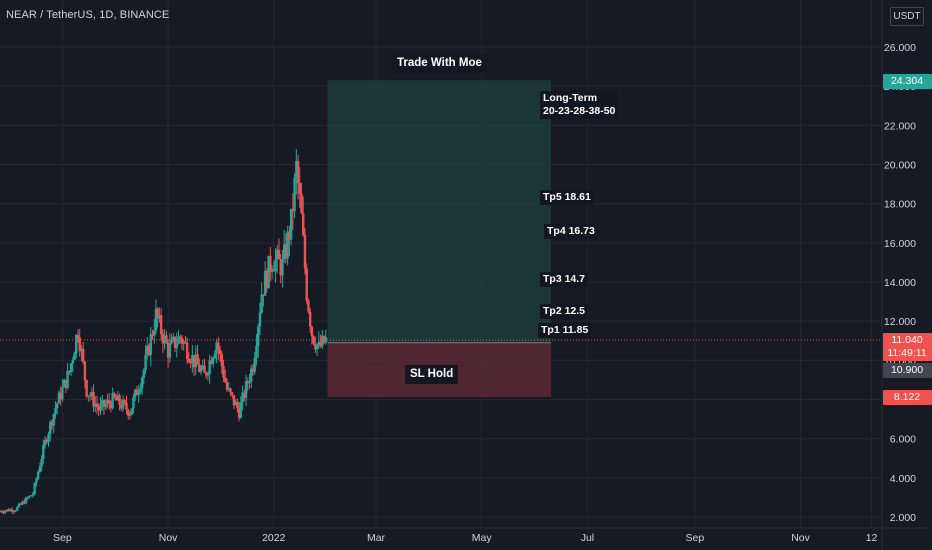 This screenshot has width=932, height=550. I want to click on long-term-line-2: 20-23-28-38-50, so click(579, 111).